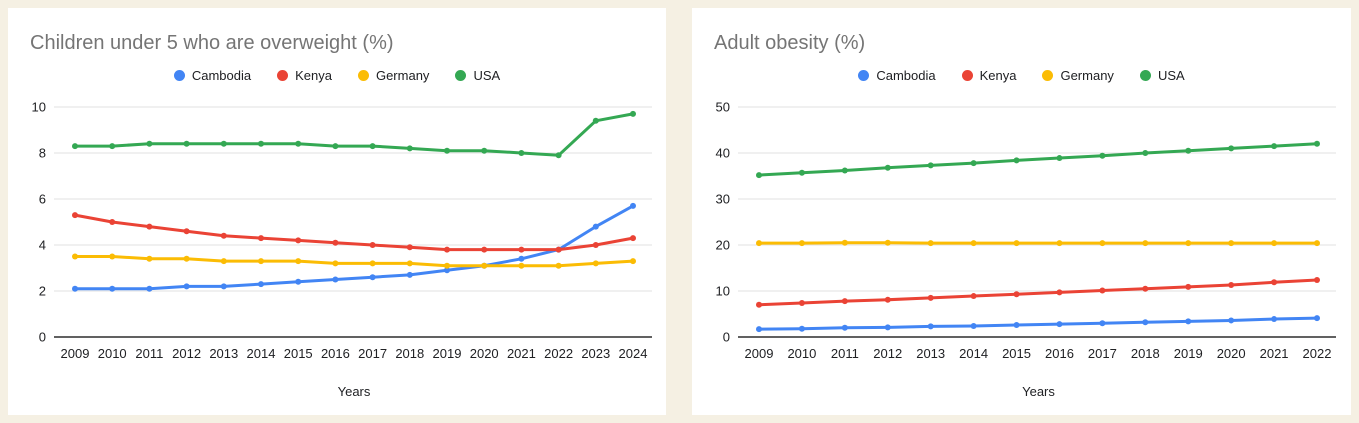  I want to click on svg-text: 2, so click(42, 291).